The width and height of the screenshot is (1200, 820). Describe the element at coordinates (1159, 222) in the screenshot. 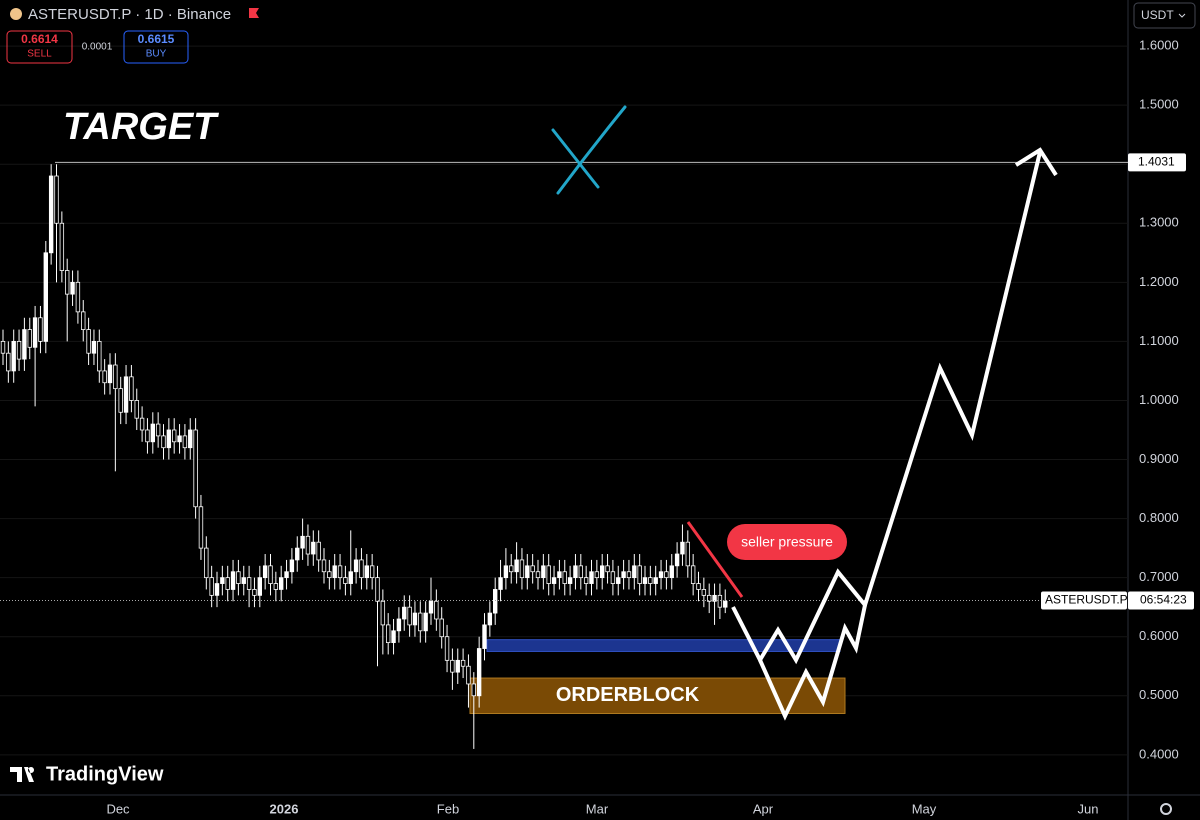

I see `y-tick-label: 1.3000` at that location.